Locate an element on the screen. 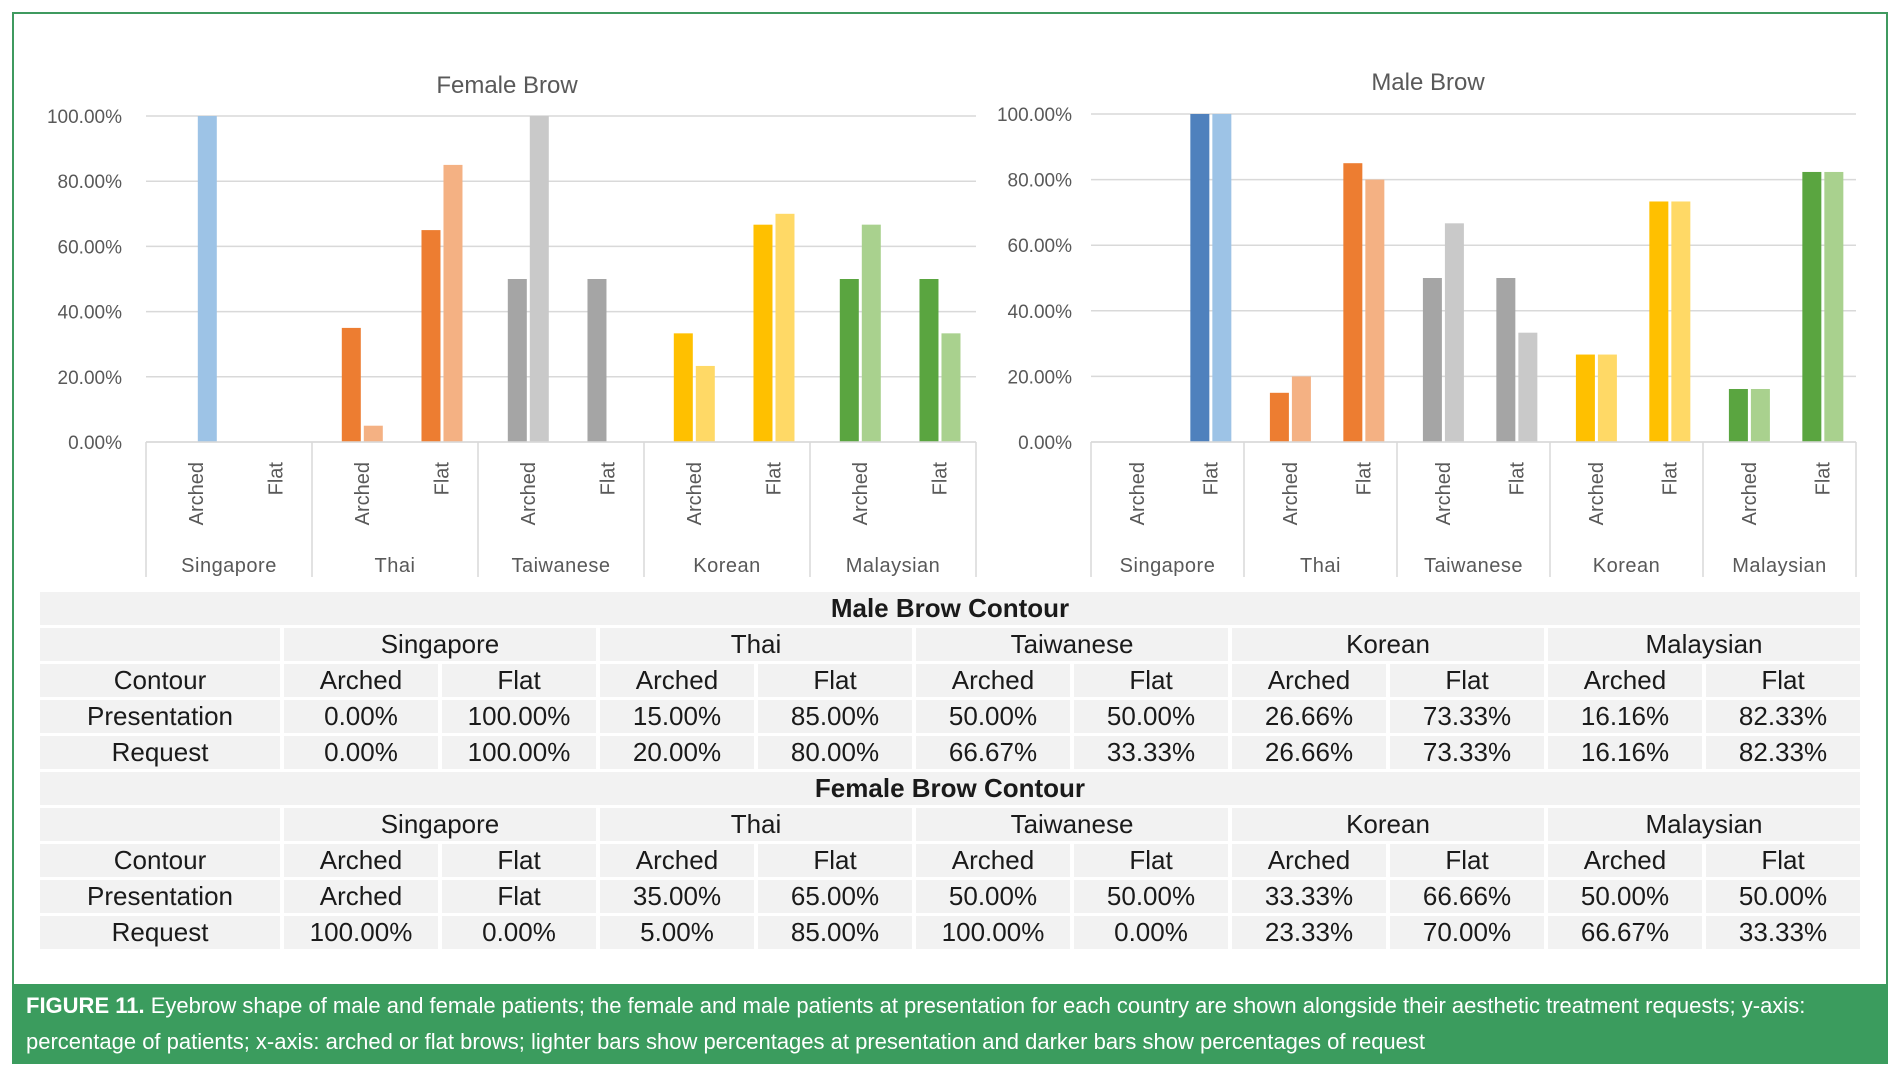  table-cell: 20.00% is located at coordinates (677, 752).